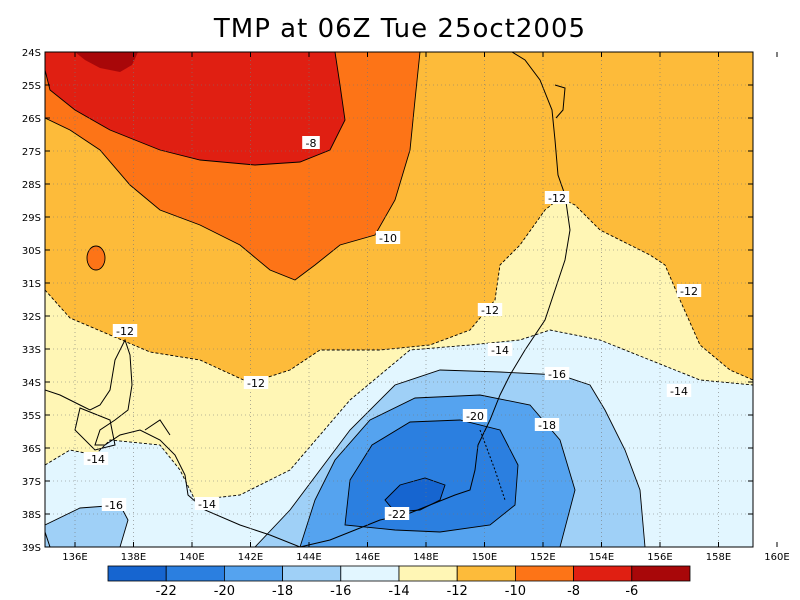 This screenshot has height=600, width=800. Describe the element at coordinates (31, 548) in the screenshot. I see `lat-tick-label: 39S` at that location.